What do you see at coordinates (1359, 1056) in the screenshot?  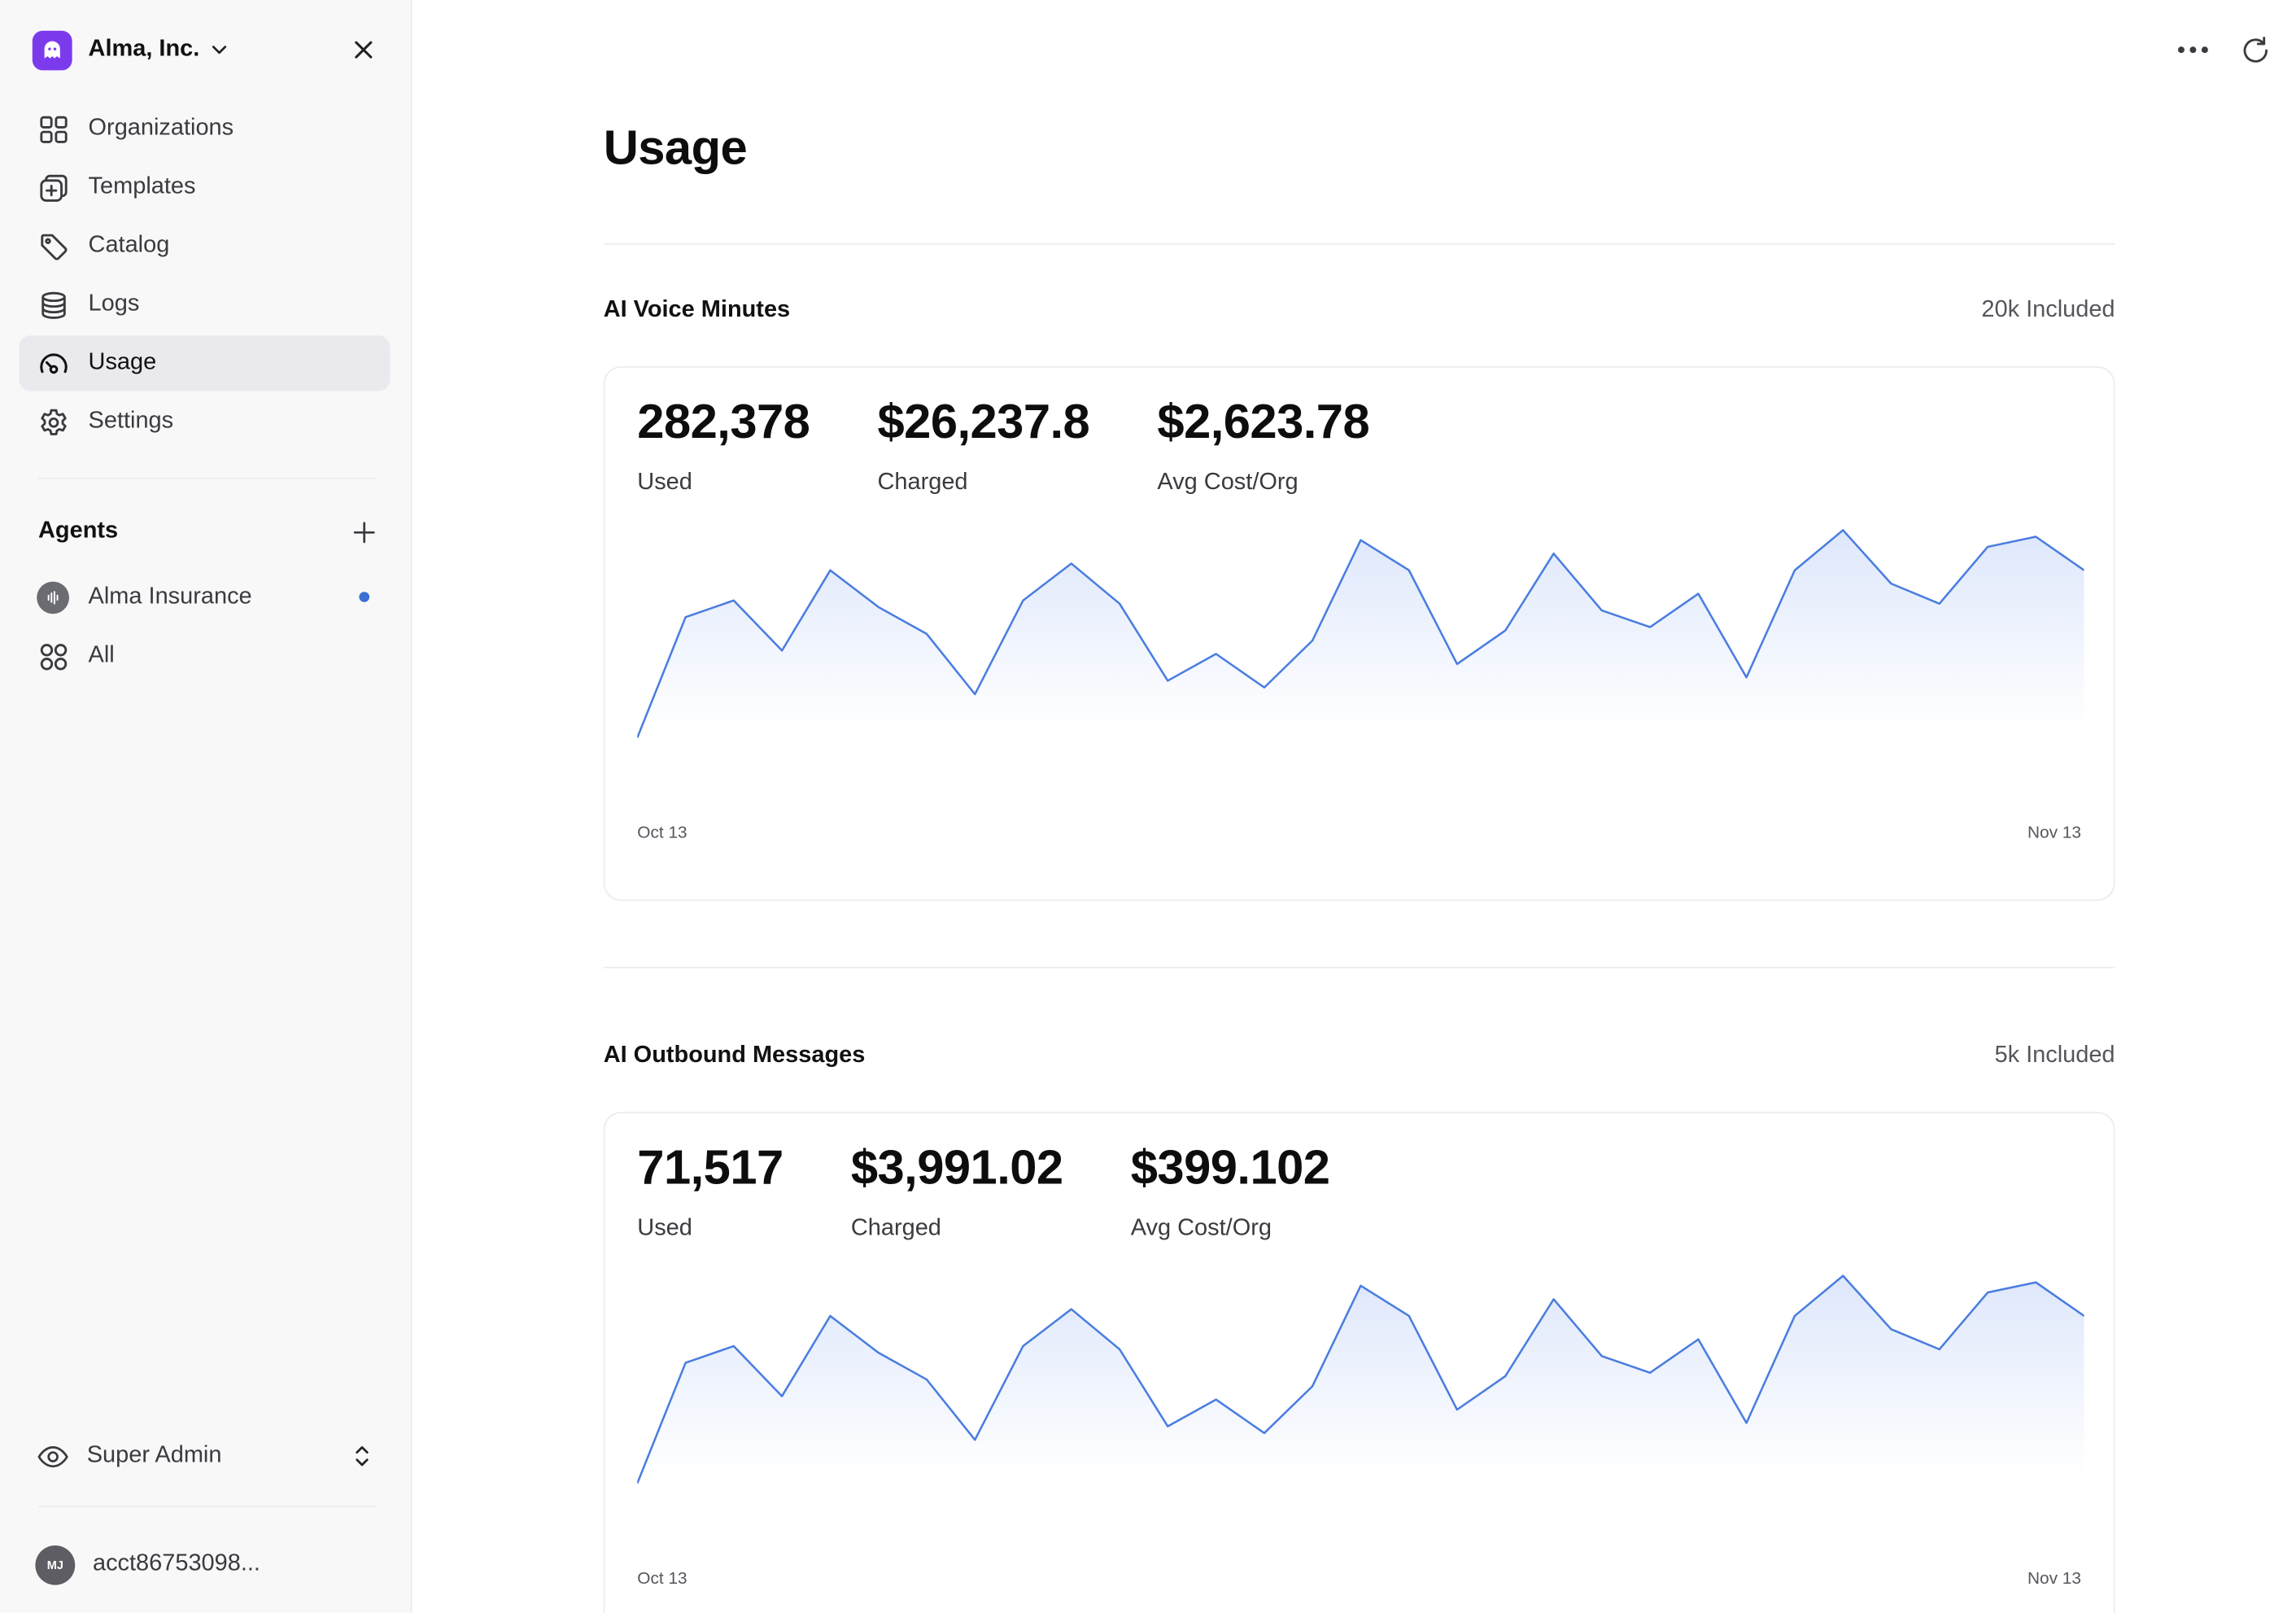 I see `outbound-messages-header: AI Outbound Messages 5k Included` at bounding box center [1359, 1056].